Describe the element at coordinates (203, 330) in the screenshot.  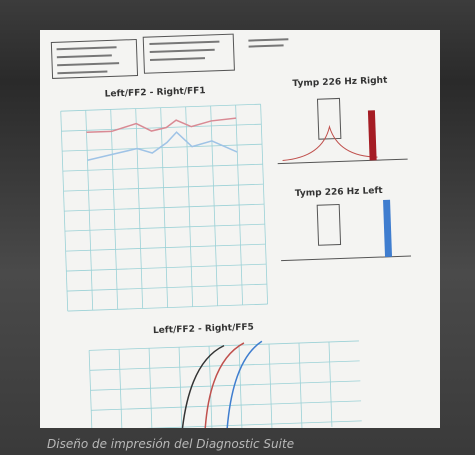
I see `heading: Left/FF2 - Right/FF5` at that location.